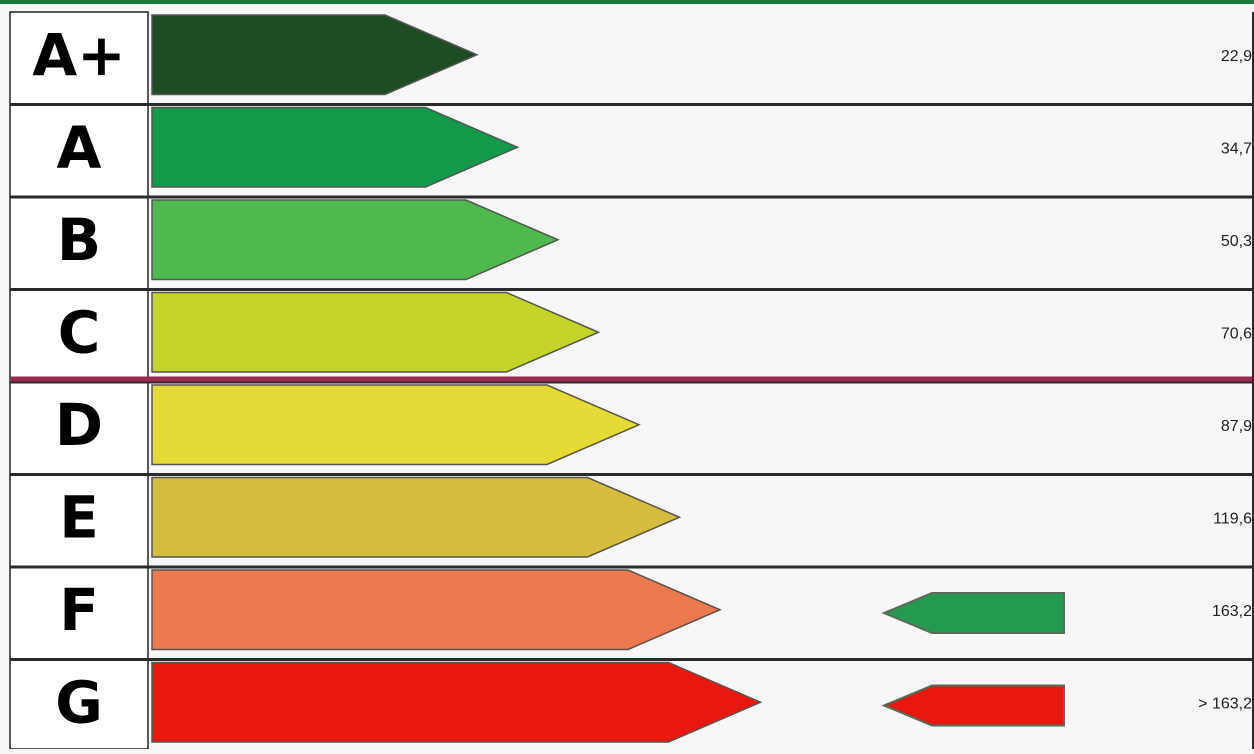 The image size is (1254, 754). I want to click on indicator-arrow-g, so click(973, 705).